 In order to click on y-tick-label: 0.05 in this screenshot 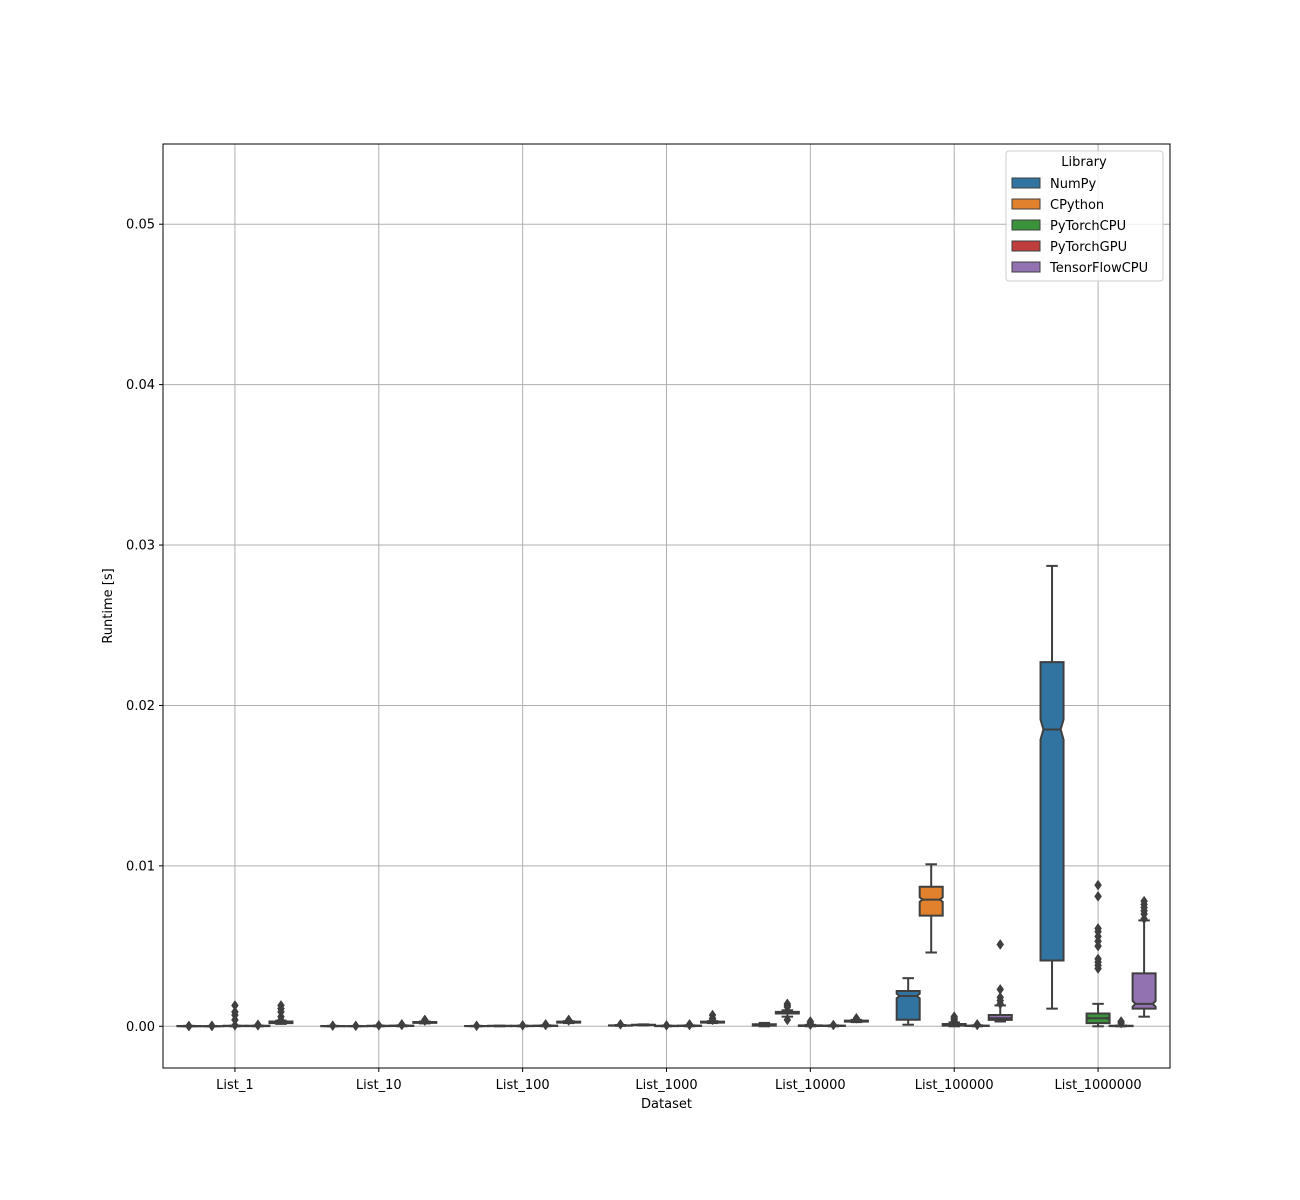, I will do `click(140, 225)`.